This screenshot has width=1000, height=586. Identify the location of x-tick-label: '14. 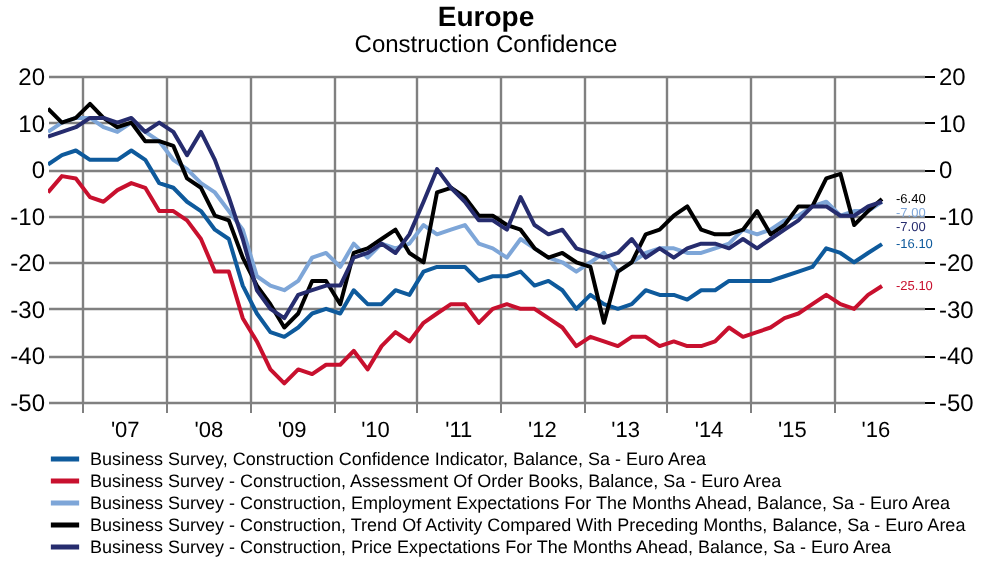
(709, 431).